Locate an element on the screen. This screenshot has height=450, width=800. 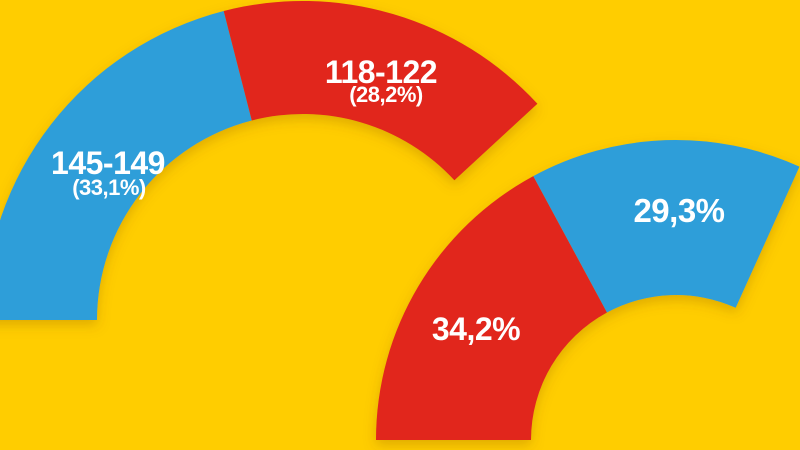
left-gauge-red-label: 118-122 is located at coordinates (381, 72).